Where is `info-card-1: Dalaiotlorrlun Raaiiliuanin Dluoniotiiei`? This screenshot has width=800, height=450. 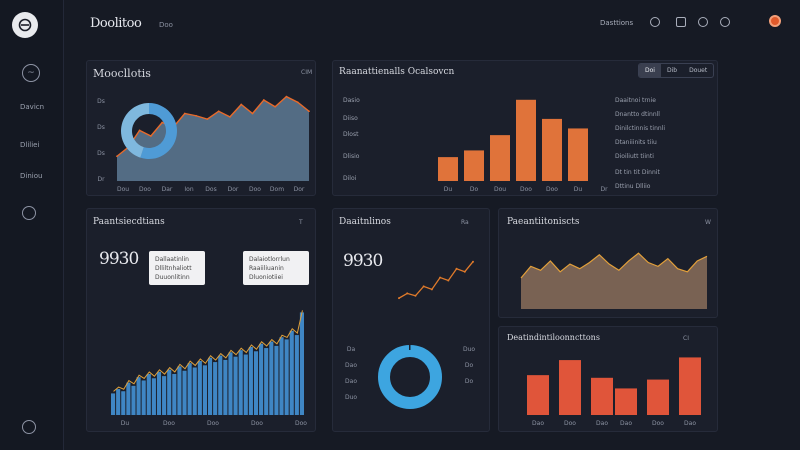
info-card-1: Dalaiotlorrlun Raaiiliuanin Dluoniotiiei is located at coordinates (276, 268).